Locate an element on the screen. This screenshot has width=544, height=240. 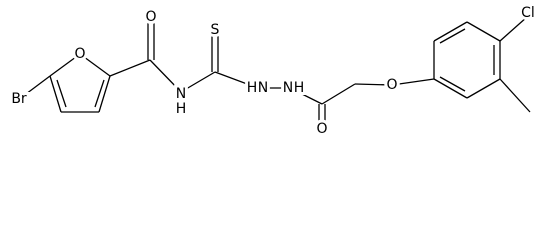
atom-label: Cl is located at coordinates (528, 13).